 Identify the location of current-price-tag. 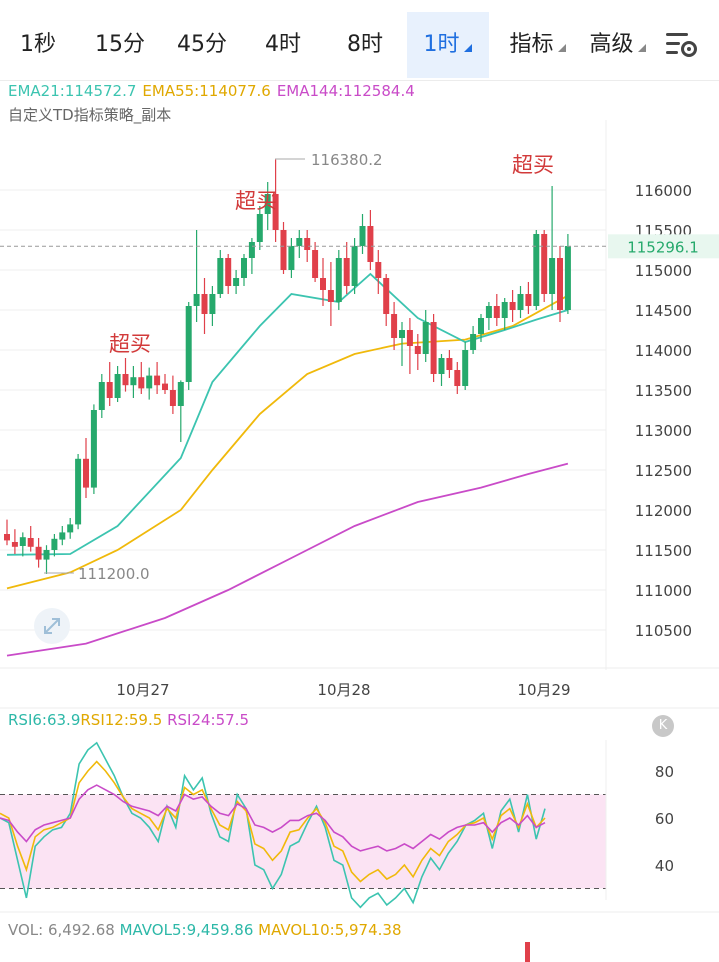
(663, 246).